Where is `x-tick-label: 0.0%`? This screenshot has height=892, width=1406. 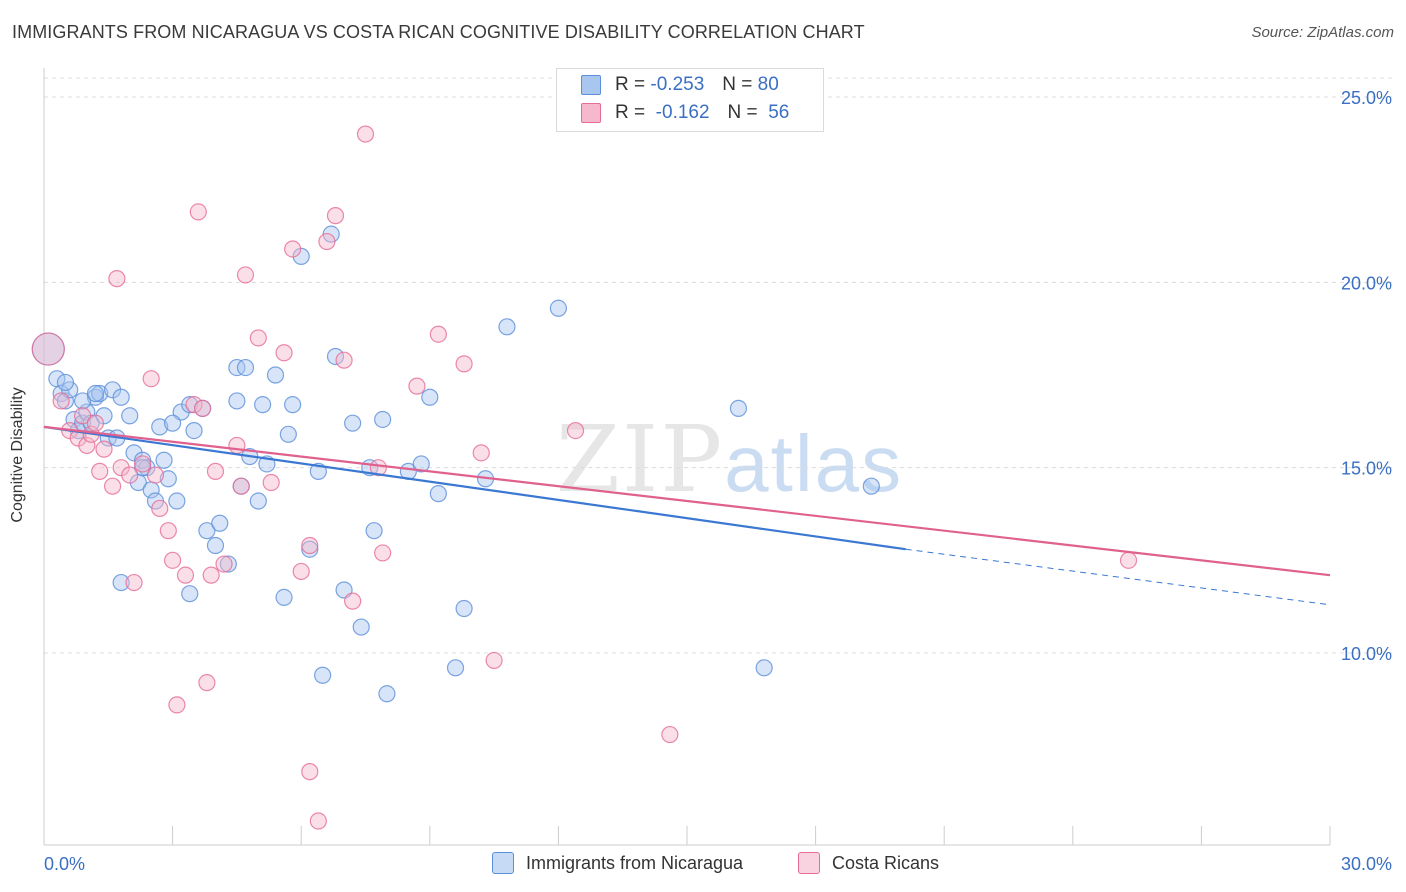
x-tick-label: 0.0% is located at coordinates (64, 864).